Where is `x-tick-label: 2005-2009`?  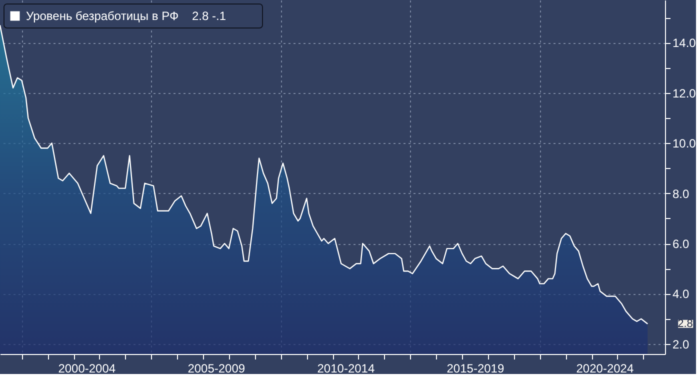
x-tick-label: 2005-2009 is located at coordinates (217, 369).